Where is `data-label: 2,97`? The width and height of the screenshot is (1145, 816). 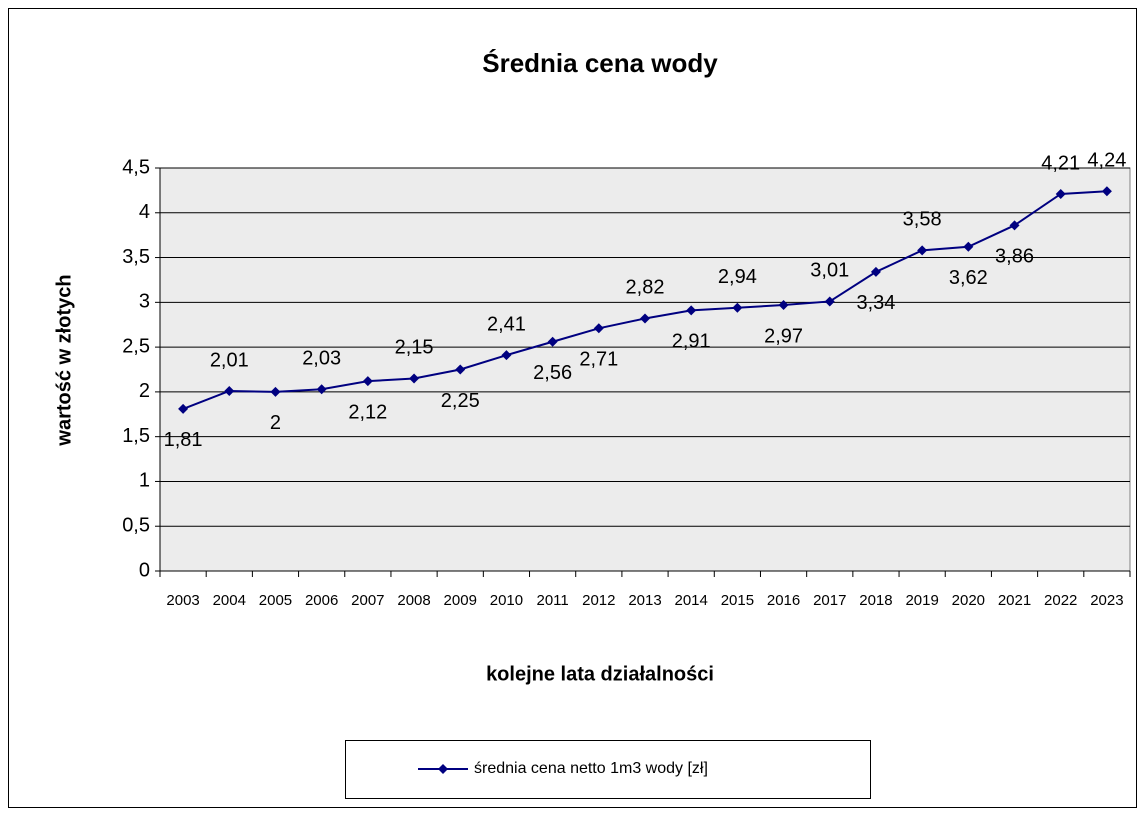
data-label: 2,97 is located at coordinates (783, 336).